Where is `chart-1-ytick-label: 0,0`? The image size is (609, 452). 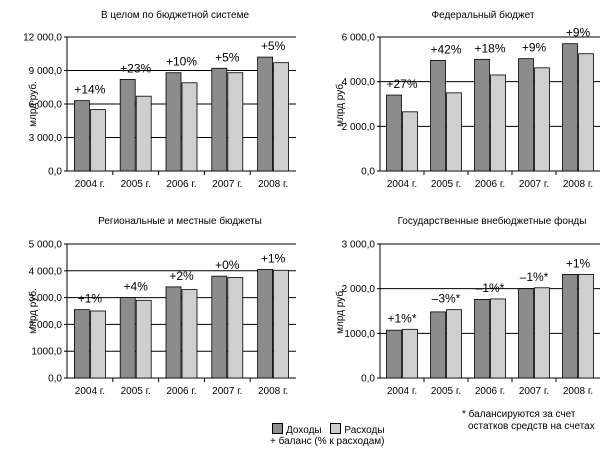 chart-1-ytick-label: 0,0 is located at coordinates (368, 172).